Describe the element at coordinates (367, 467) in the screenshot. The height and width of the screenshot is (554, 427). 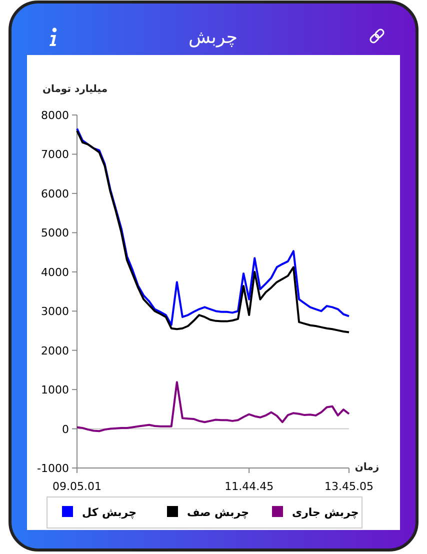
I see `x-axis-title: زمان` at that location.